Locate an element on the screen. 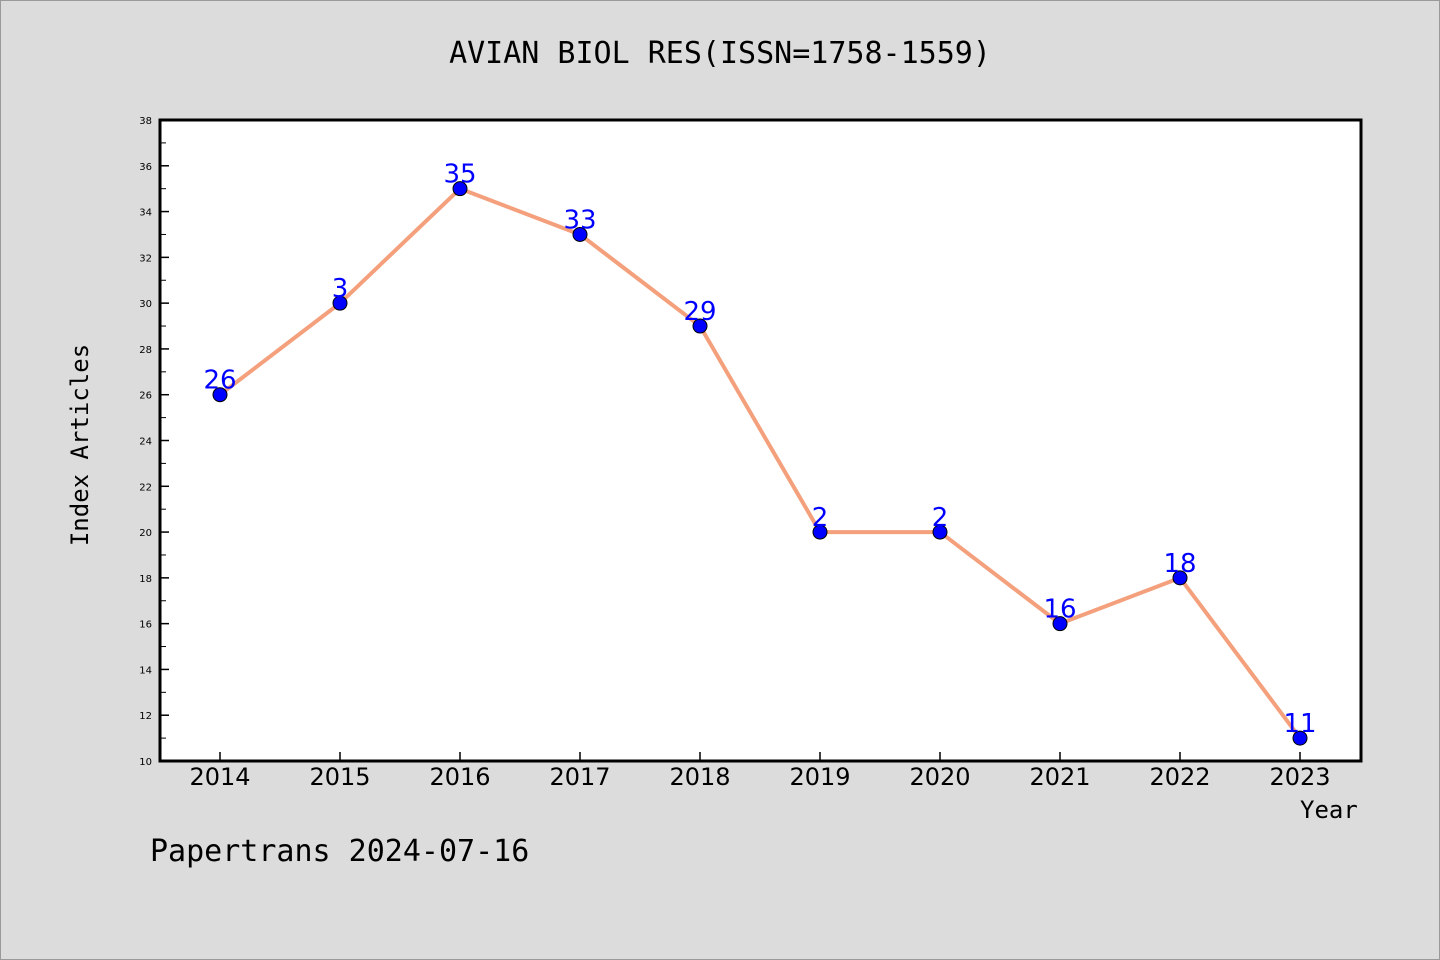 This screenshot has height=960, width=1440. y-tick-label: 14 is located at coordinates (145, 670).